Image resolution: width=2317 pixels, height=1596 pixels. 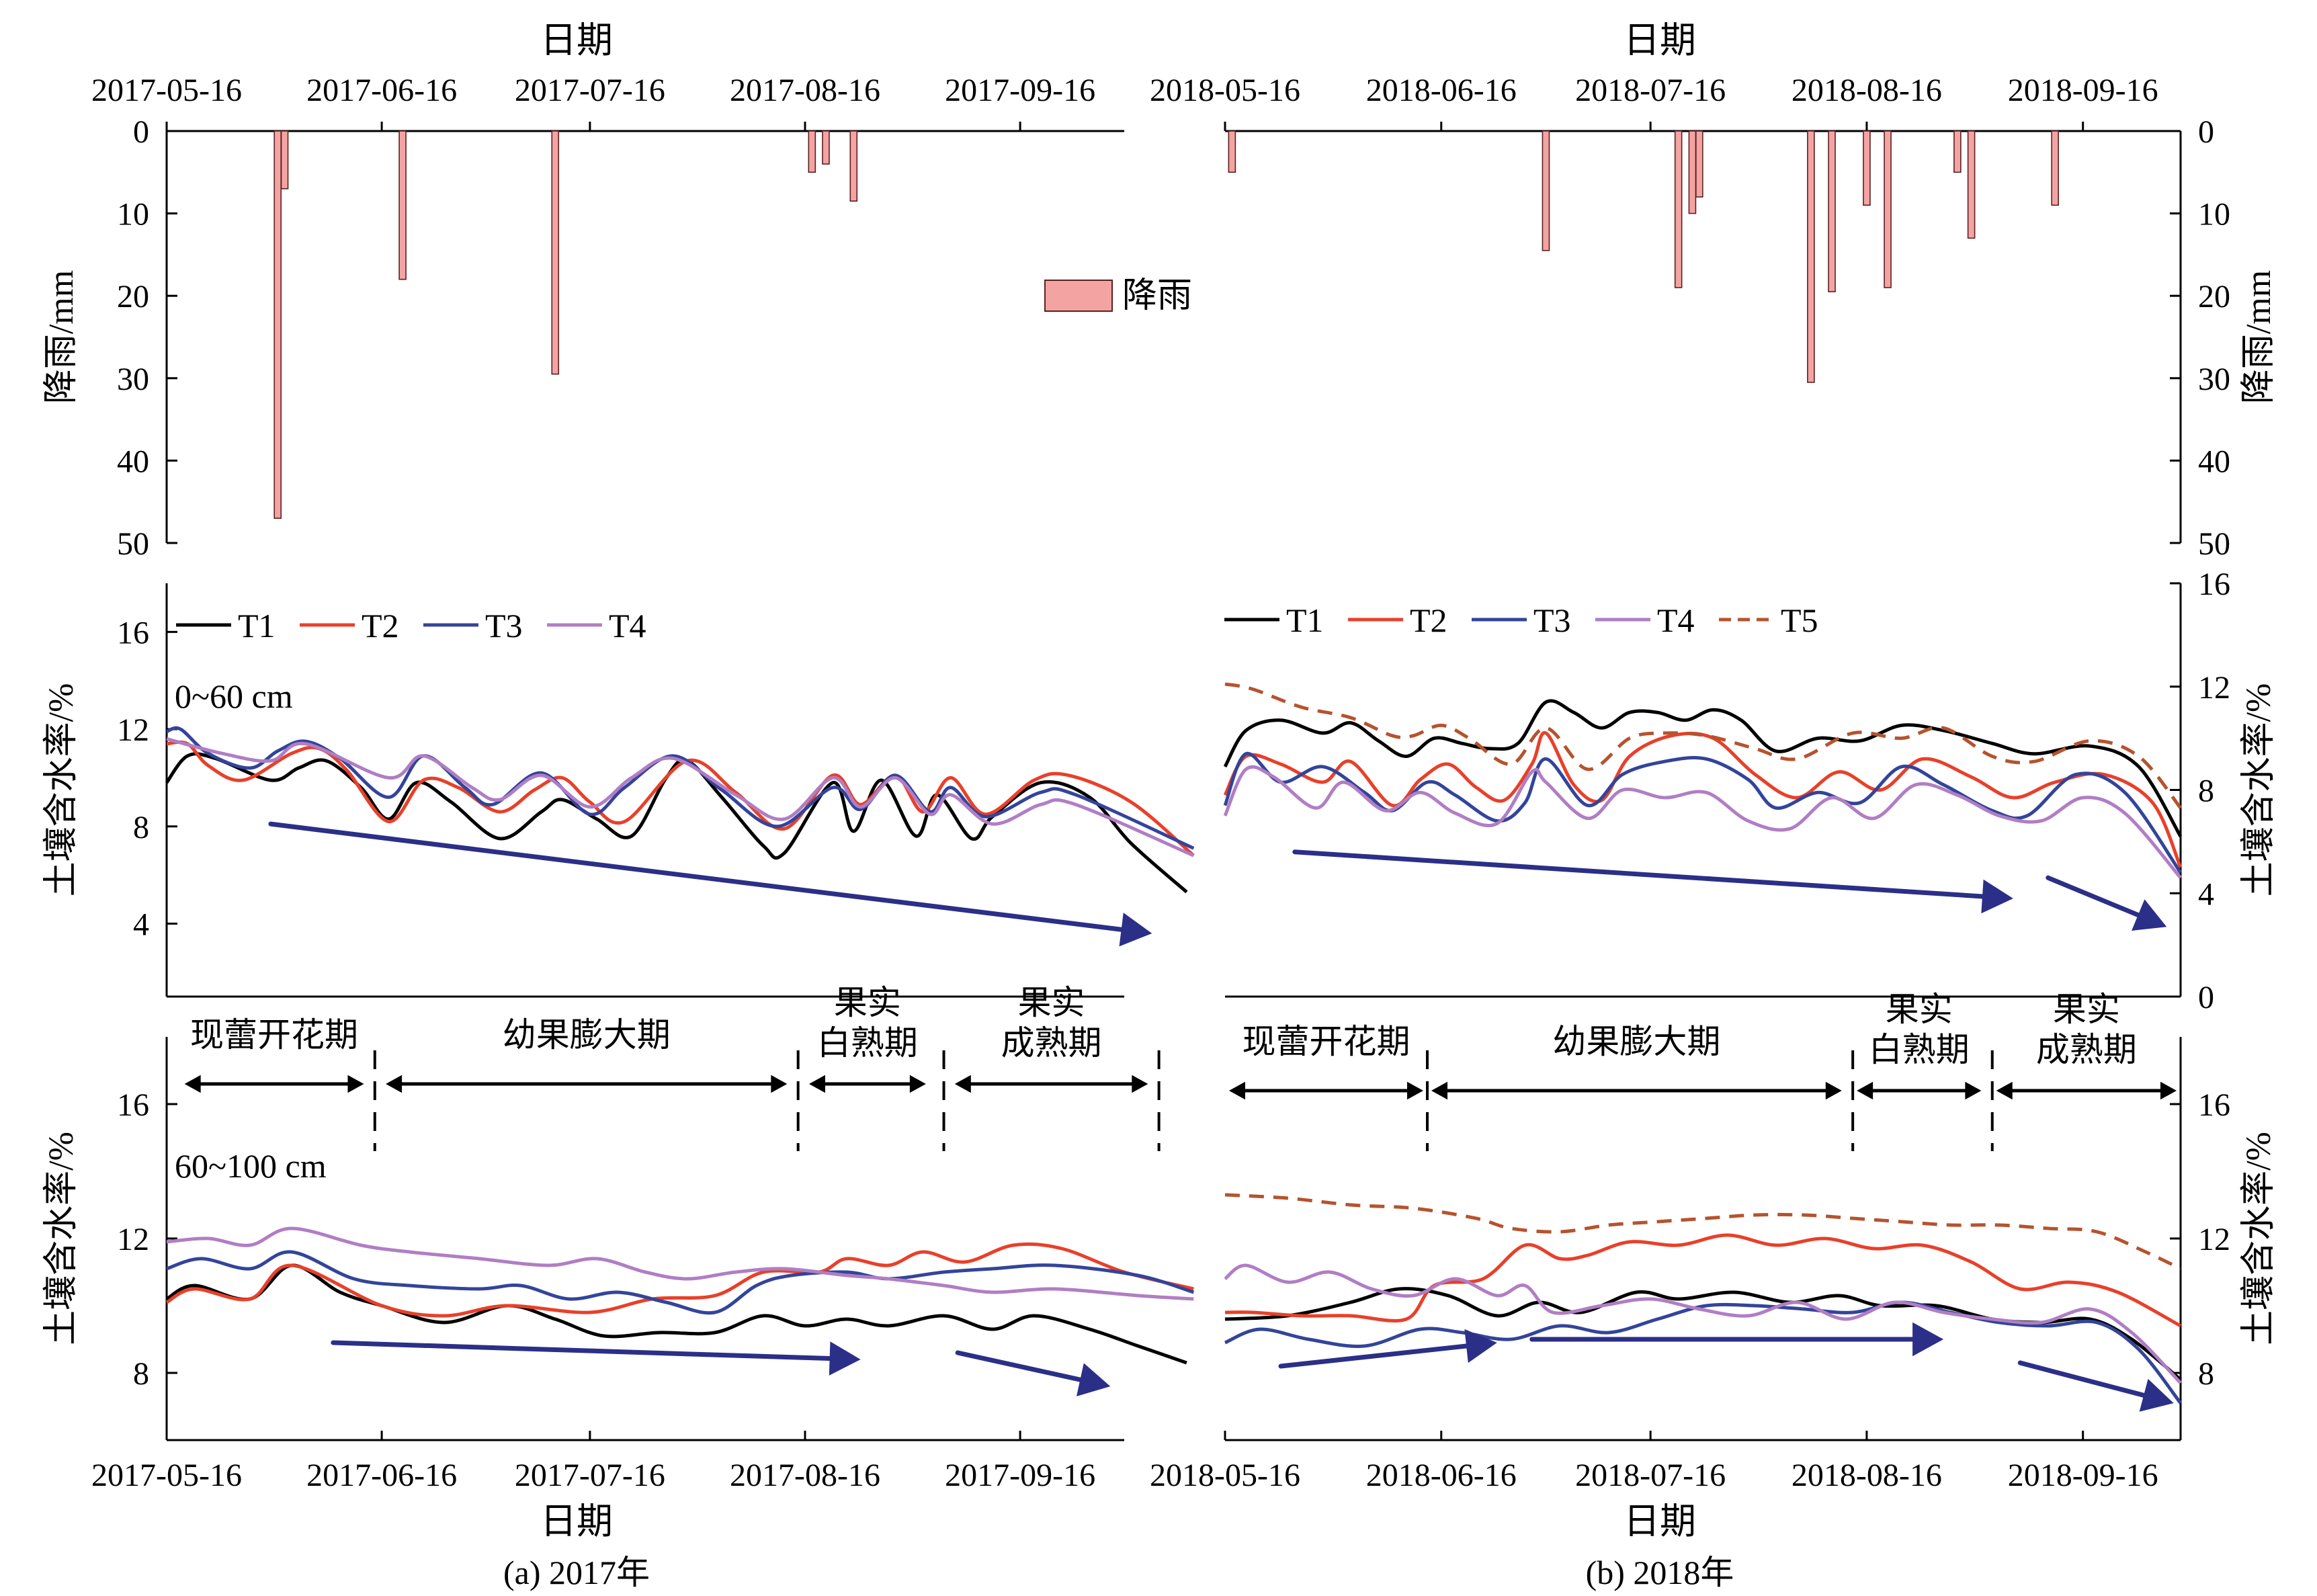 What do you see at coordinates (1157, 296) in the screenshot?
I see `legend-label-rain: 降雨` at bounding box center [1157, 296].